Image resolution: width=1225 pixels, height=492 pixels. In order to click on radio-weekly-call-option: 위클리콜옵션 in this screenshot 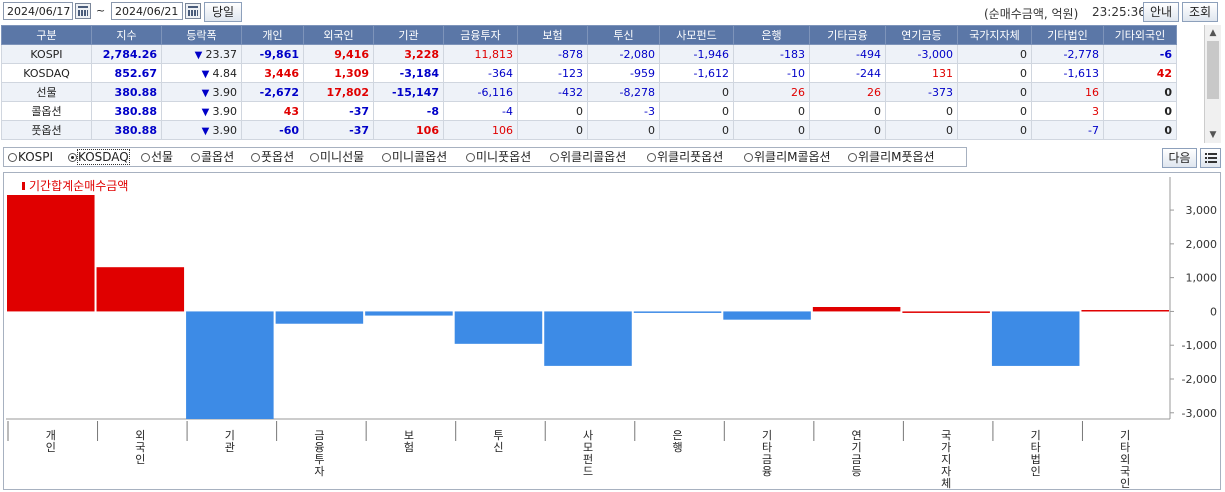, I will do `click(588, 157)`.